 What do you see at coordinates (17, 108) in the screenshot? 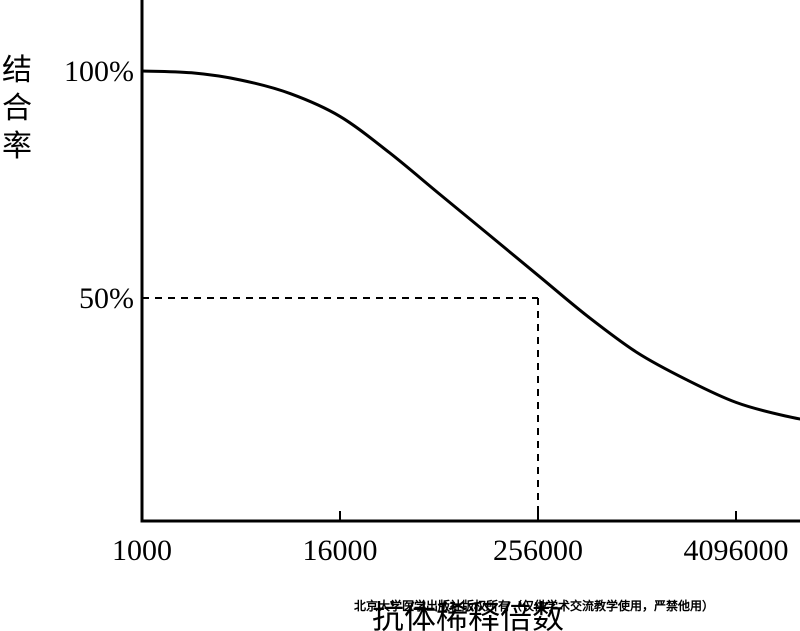
I see `y-axis-label-char-2: 合` at bounding box center [17, 108].